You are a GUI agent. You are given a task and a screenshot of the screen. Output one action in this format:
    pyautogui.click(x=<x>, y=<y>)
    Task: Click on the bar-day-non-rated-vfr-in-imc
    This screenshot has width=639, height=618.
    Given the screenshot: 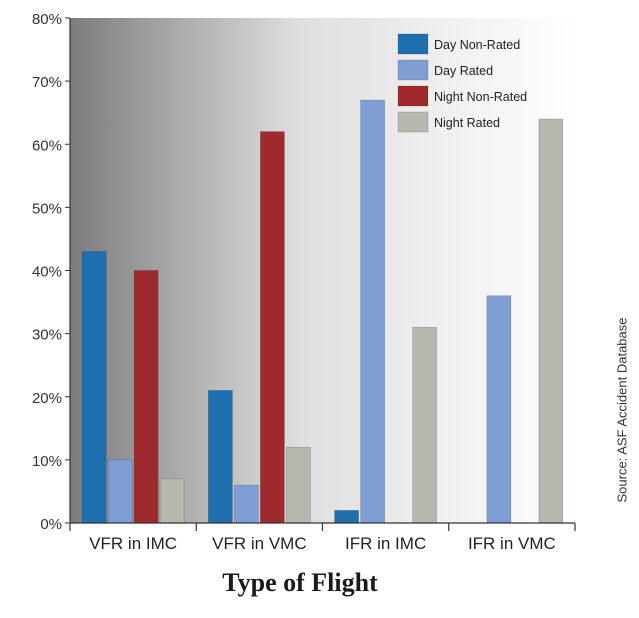 What is the action you would take?
    pyautogui.click(x=94, y=387)
    